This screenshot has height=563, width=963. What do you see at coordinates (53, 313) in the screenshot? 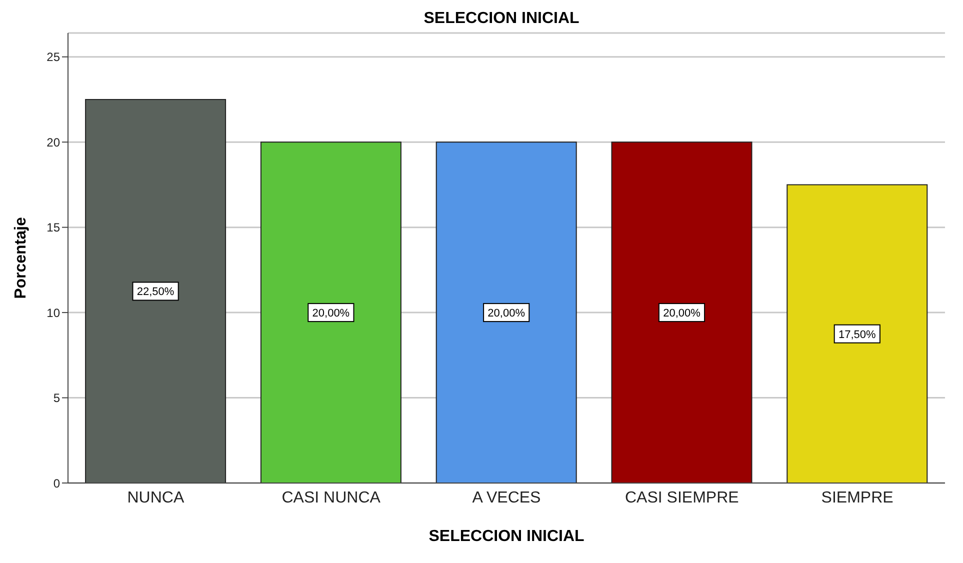
I see `y-tick-label: 10` at bounding box center [53, 313].